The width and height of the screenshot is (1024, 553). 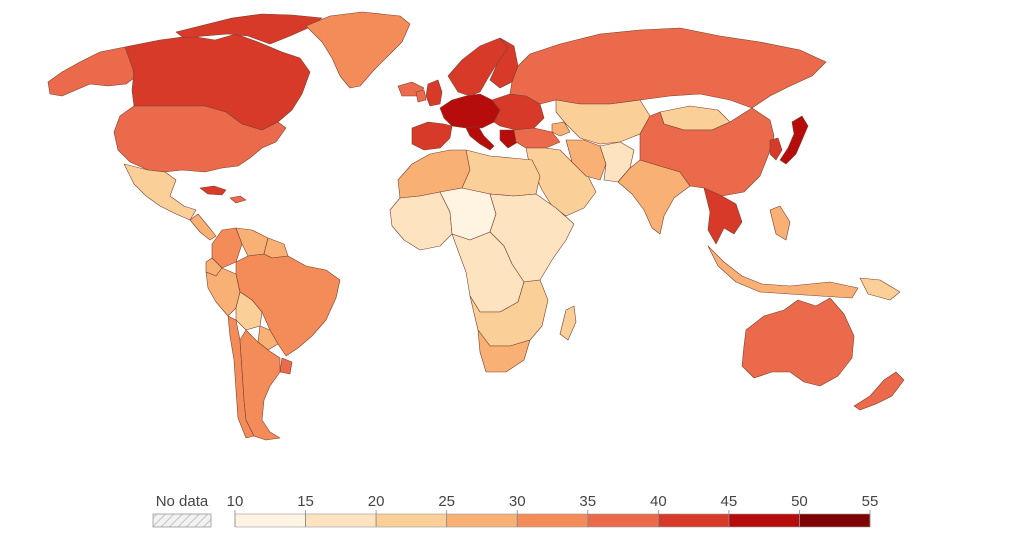 I want to click on region-caribbean, so click(x=238, y=199).